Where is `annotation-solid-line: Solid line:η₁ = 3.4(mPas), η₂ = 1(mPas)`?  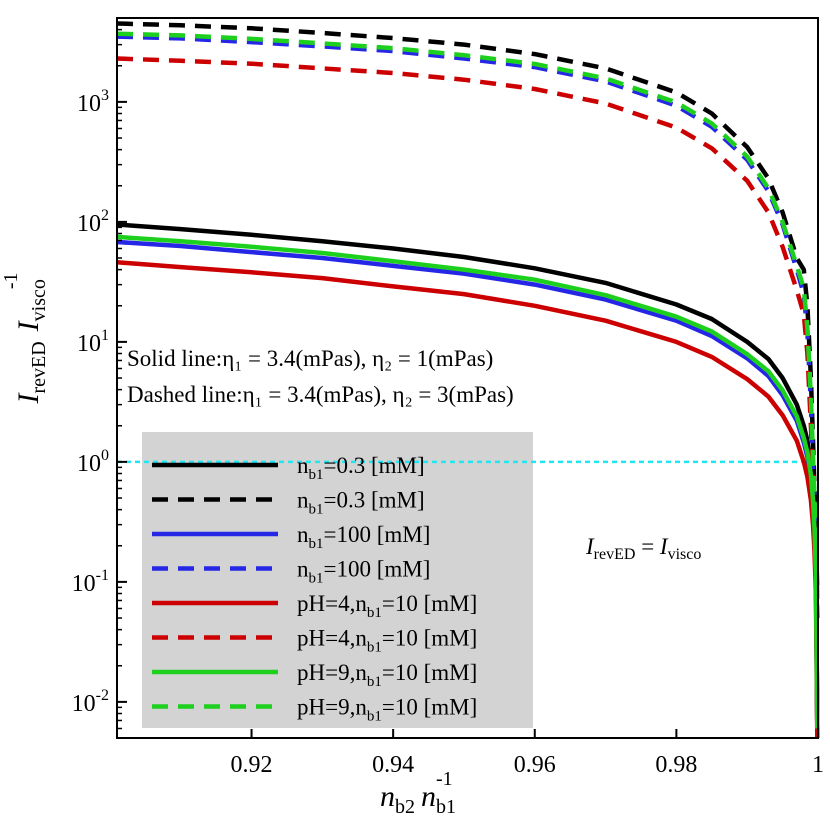 annotation-solid-line: Solid line:η₁ = 3.4(mPas), η₂ = 1(mPas) is located at coordinates (310, 358).